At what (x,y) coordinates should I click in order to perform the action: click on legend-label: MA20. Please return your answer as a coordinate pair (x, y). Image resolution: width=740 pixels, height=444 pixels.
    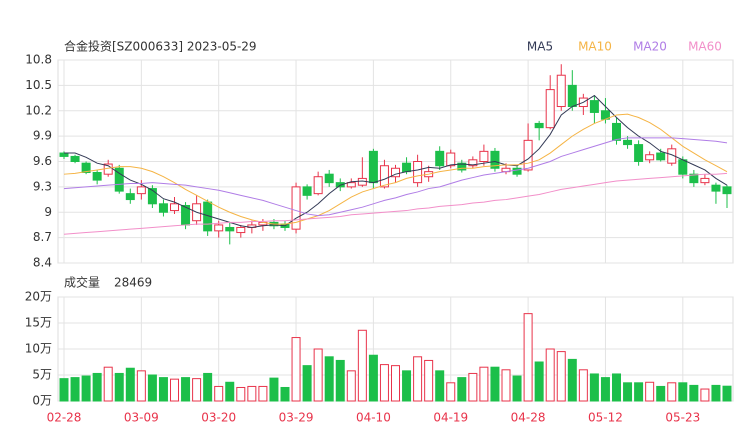
    Looking at the image, I should click on (650, 47).